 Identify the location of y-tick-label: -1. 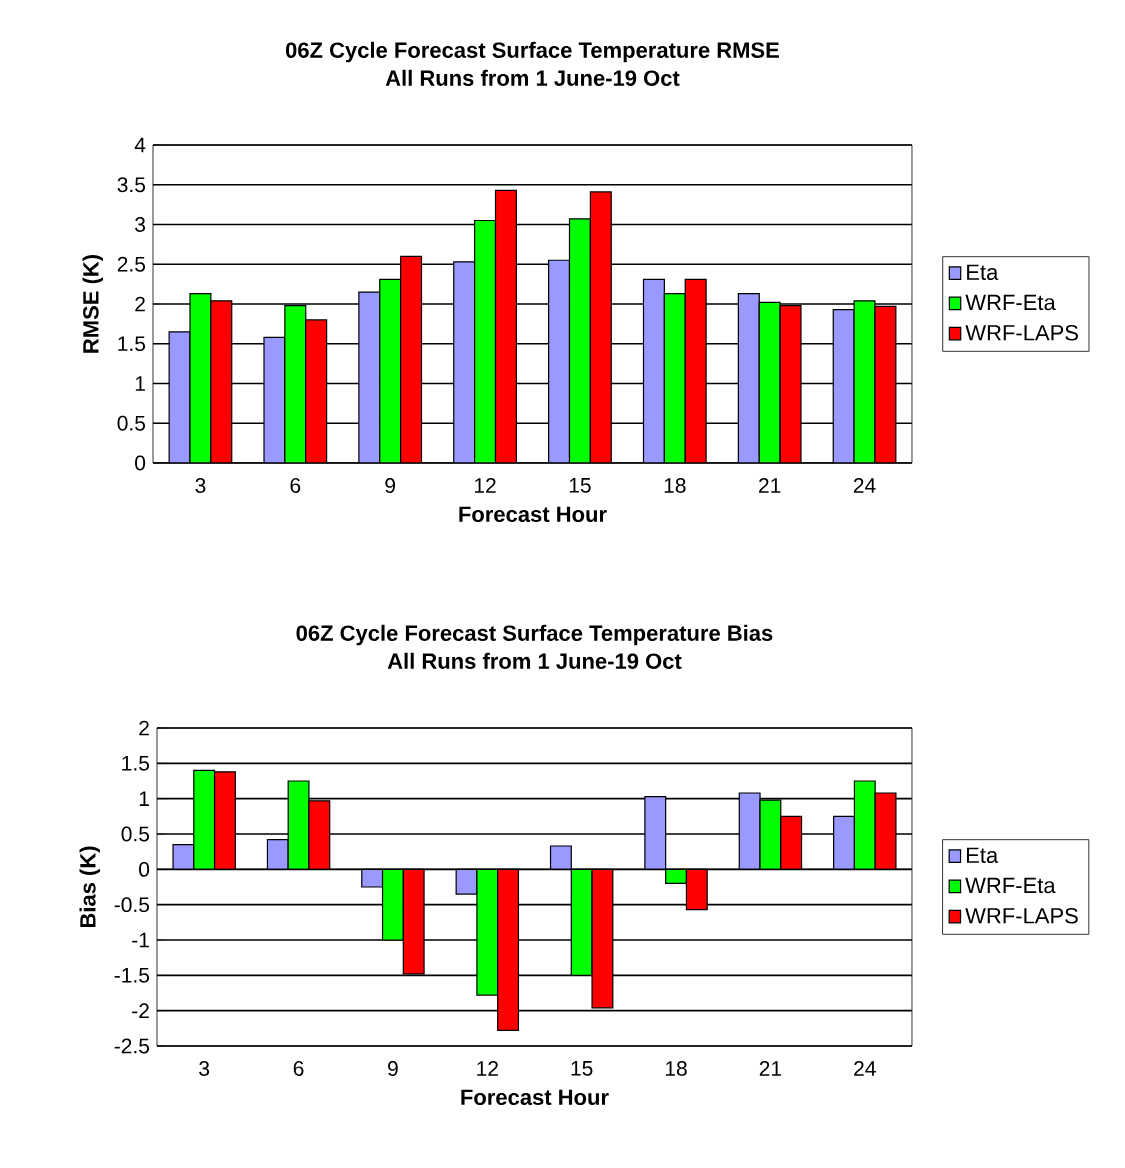
(140, 940).